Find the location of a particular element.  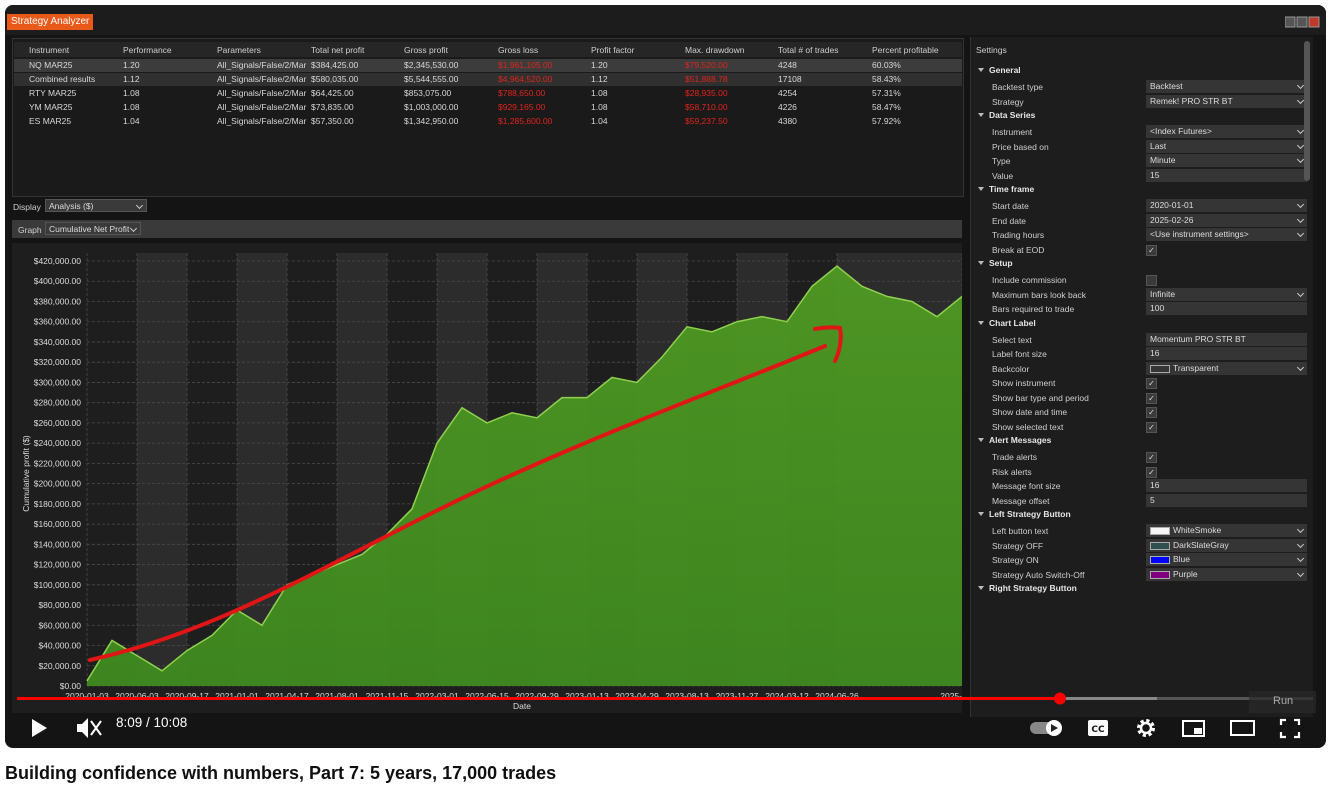

mute-button is located at coordinates (89, 728).